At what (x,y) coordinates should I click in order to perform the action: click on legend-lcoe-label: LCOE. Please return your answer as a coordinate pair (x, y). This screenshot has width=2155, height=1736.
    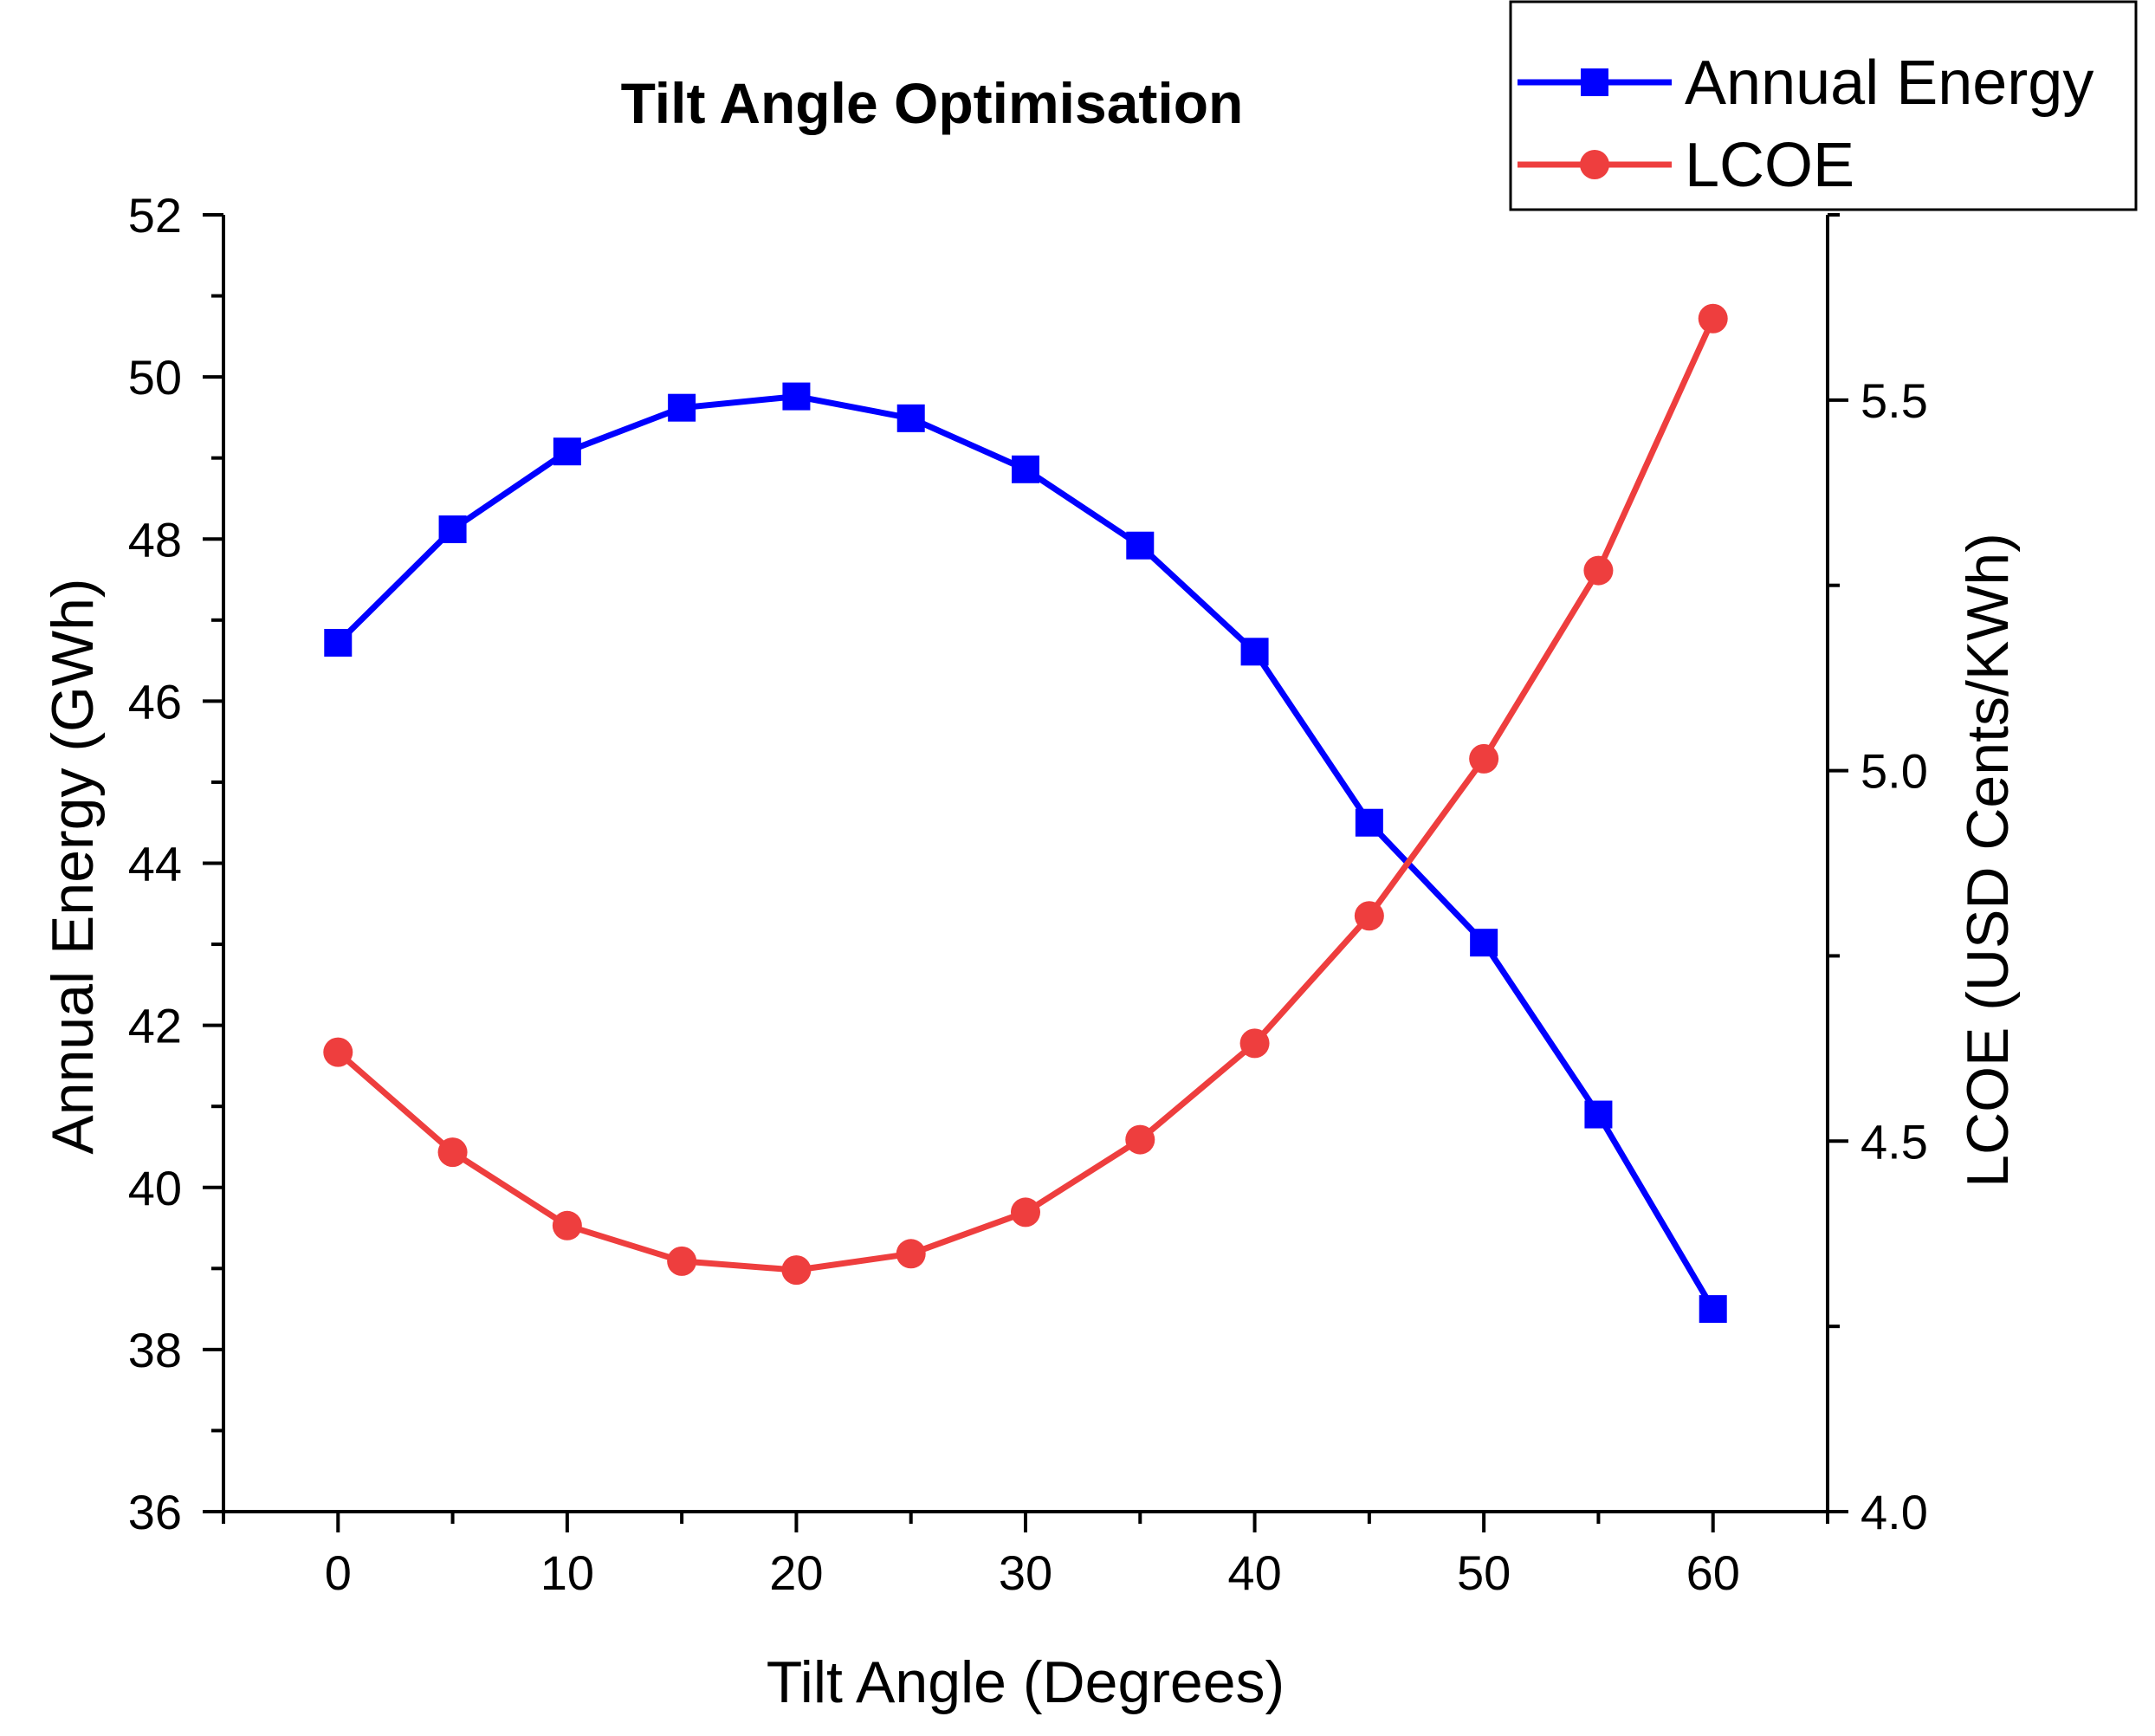
    Looking at the image, I should click on (1770, 166).